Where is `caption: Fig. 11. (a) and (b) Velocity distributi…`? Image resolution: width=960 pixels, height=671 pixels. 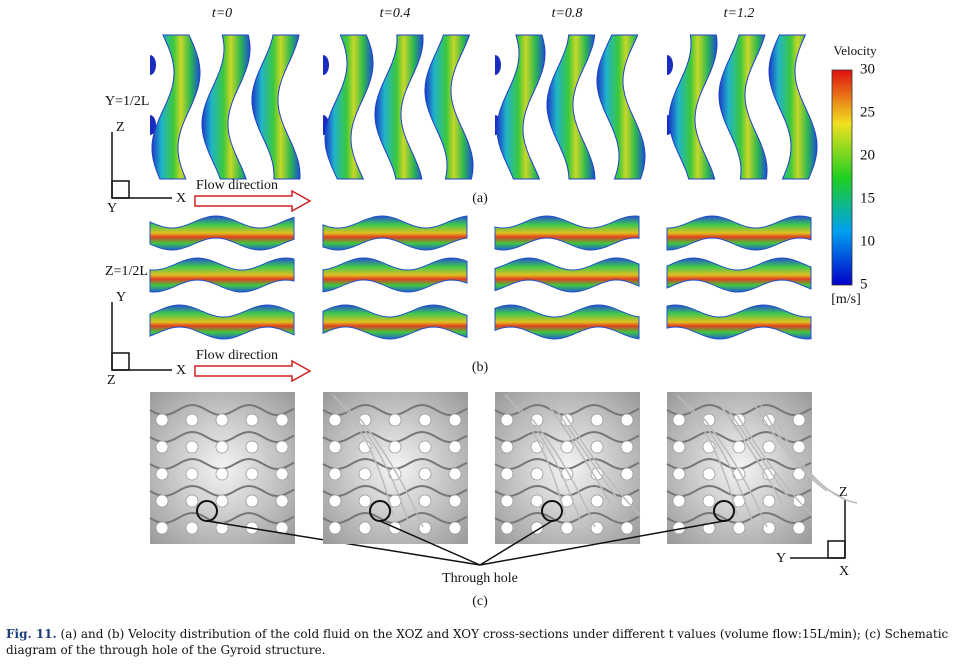 caption: Fig. 11. (a) and (b) Velocity distributi… is located at coordinates (481, 642).